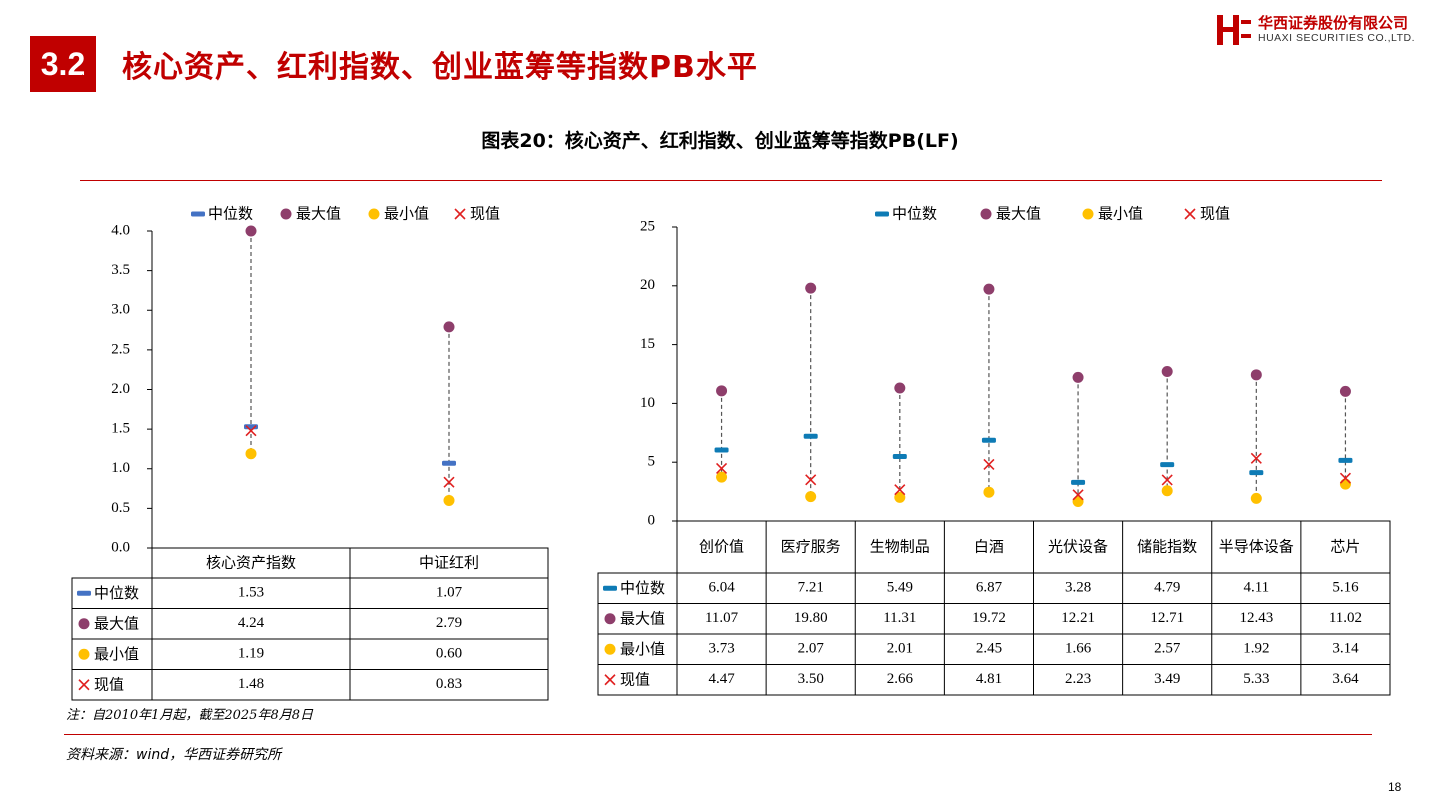 The image size is (1440, 810). I want to click on logo-text-en: HUAXI SECURITIES CO.,LTD., so click(1336, 38).